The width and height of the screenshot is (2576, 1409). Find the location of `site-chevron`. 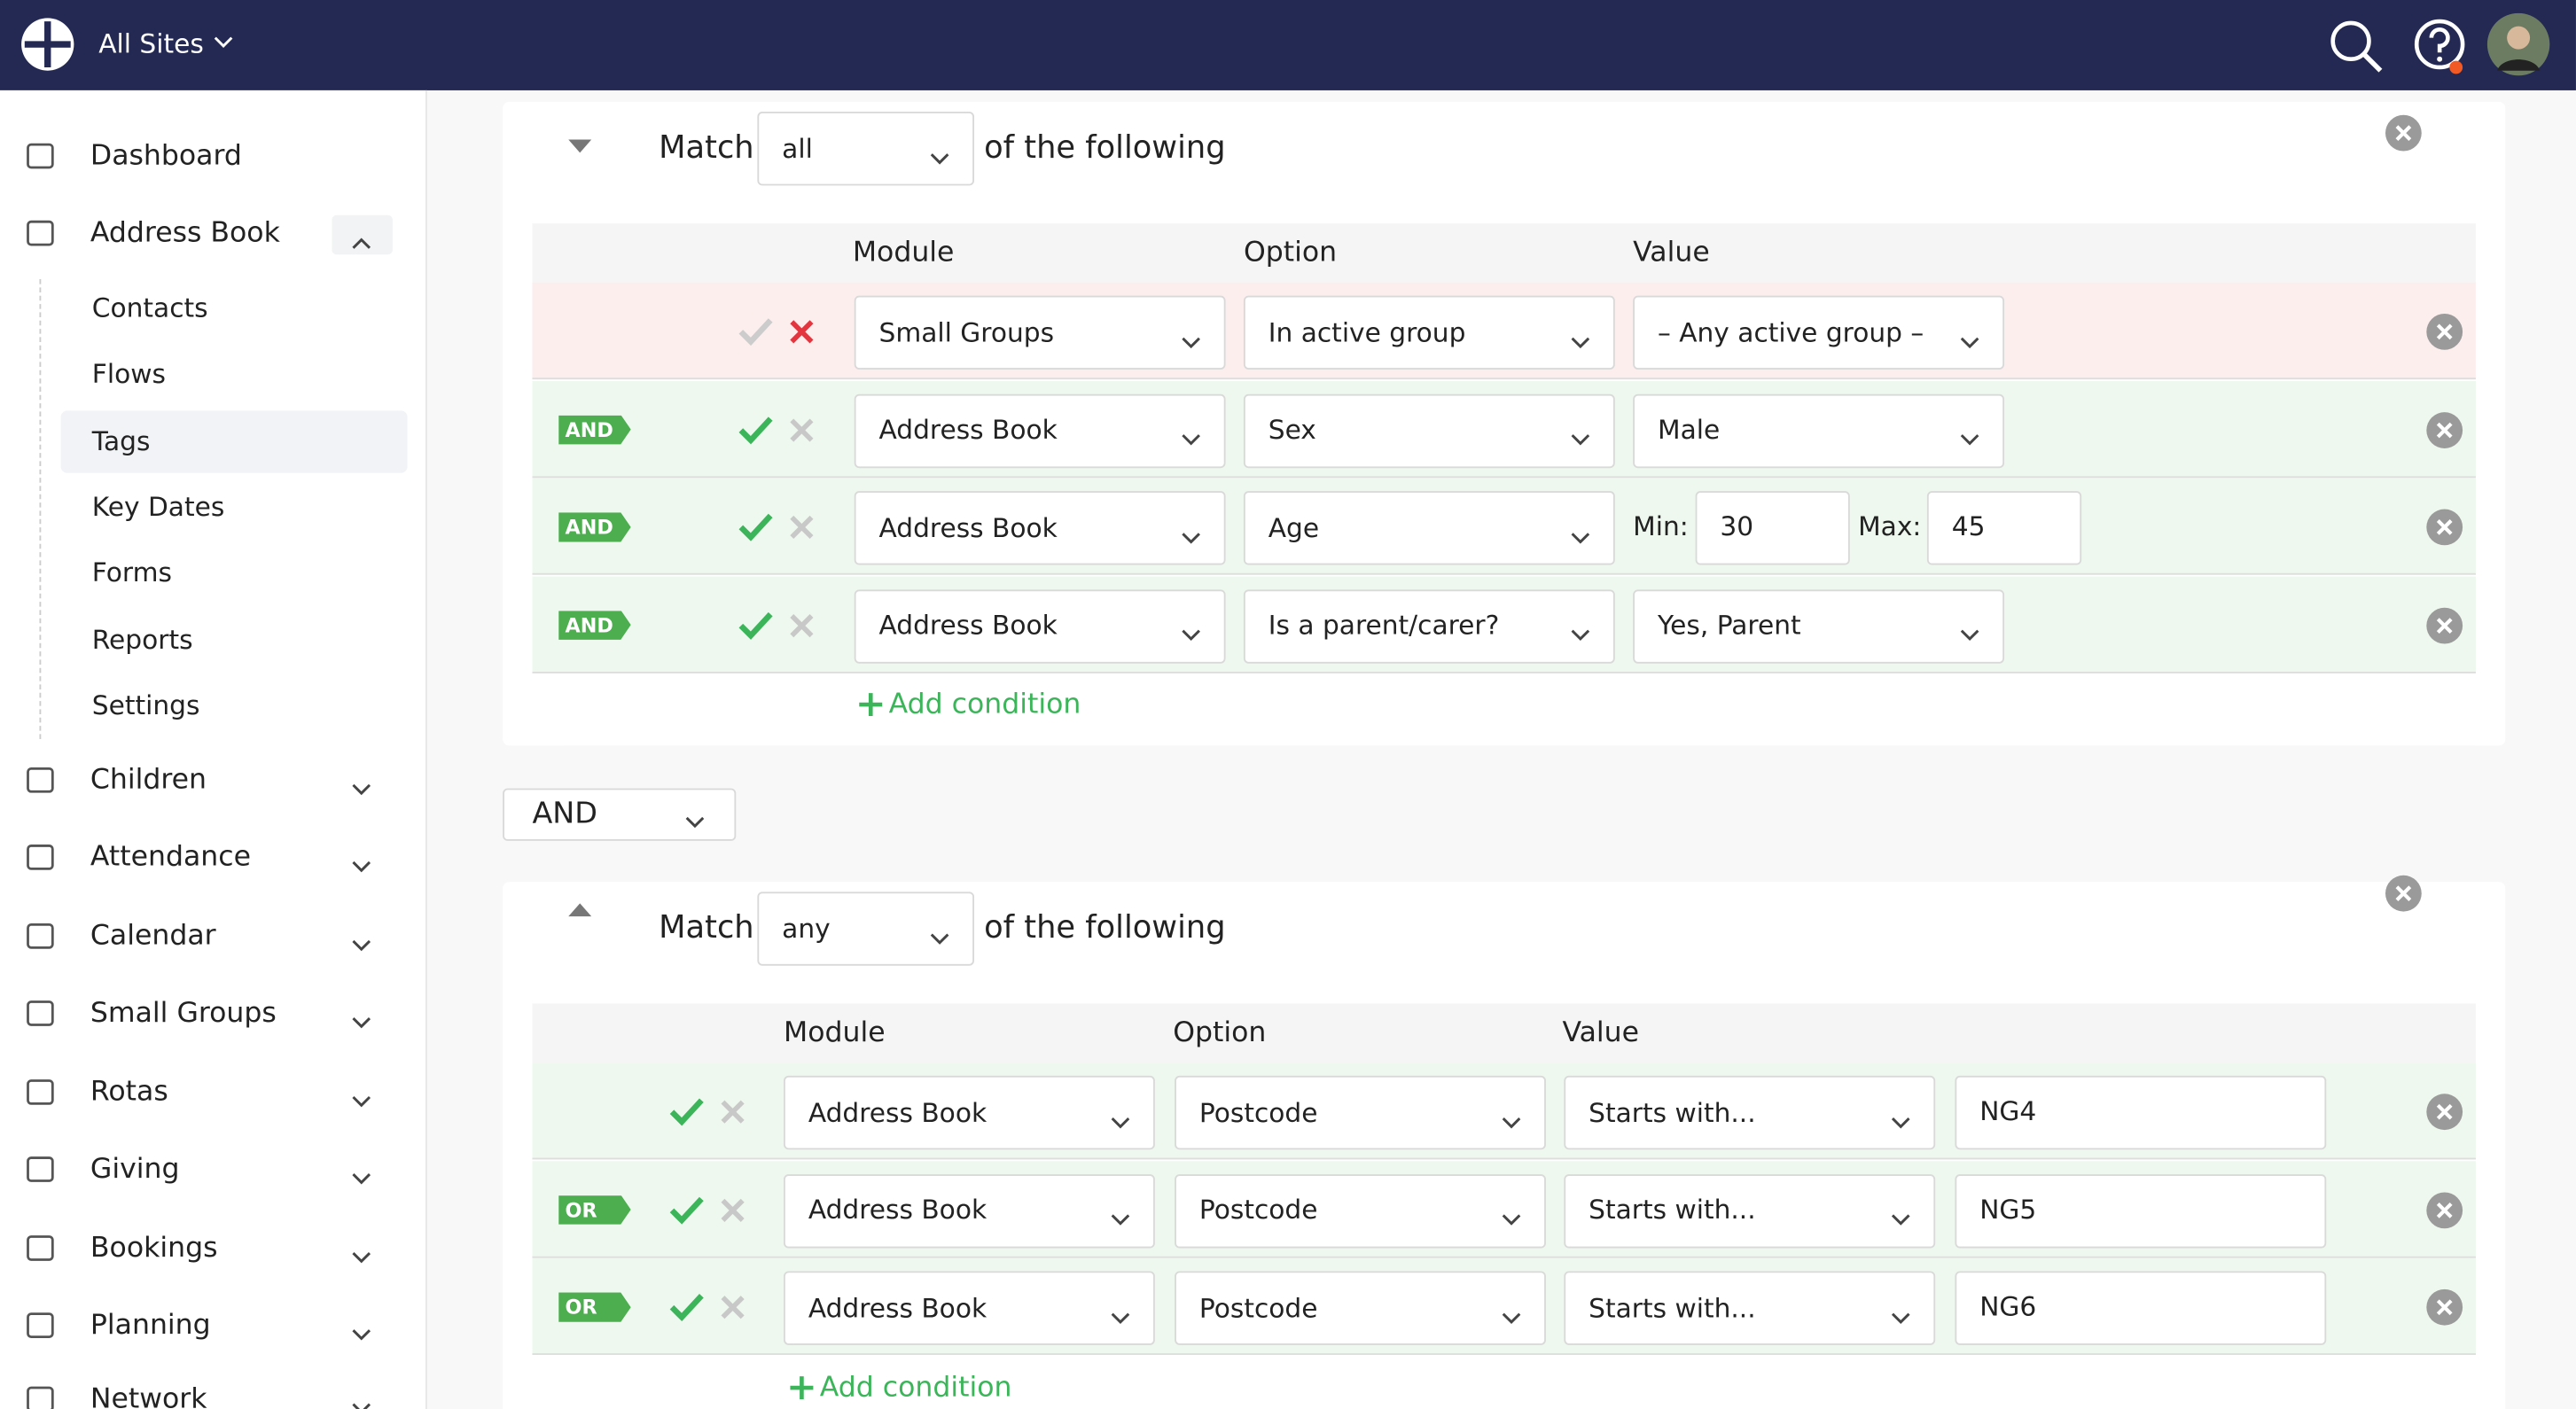

site-chevron is located at coordinates (223, 42).